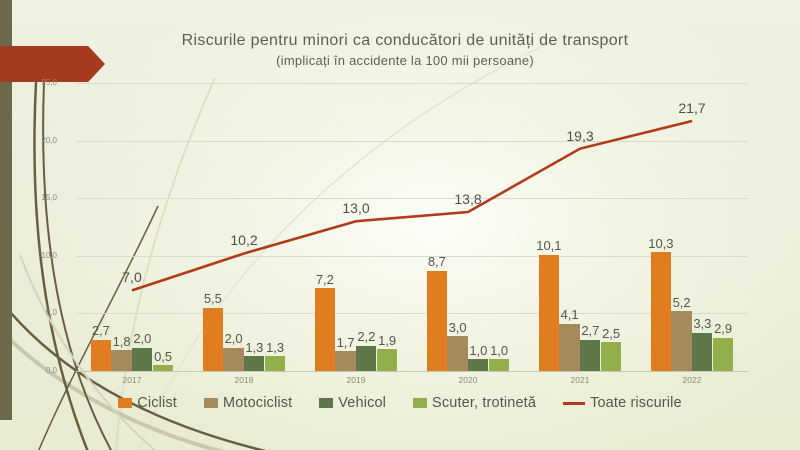 This screenshot has width=800, height=450. I want to click on legend-item: Ciclist, so click(147, 403).